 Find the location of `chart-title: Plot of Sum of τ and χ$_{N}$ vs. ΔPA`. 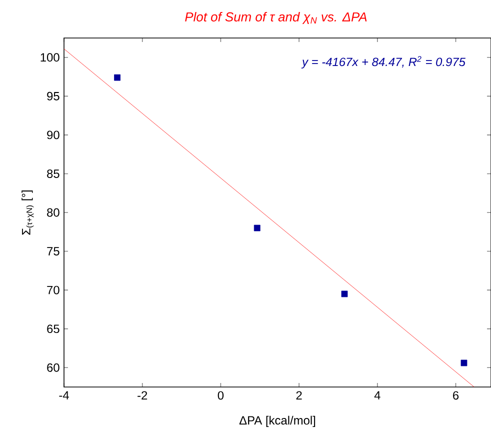

chart-title: Plot of Sum of τ and χ$_{N}$ vs. ΔPA is located at coordinates (276, 18).